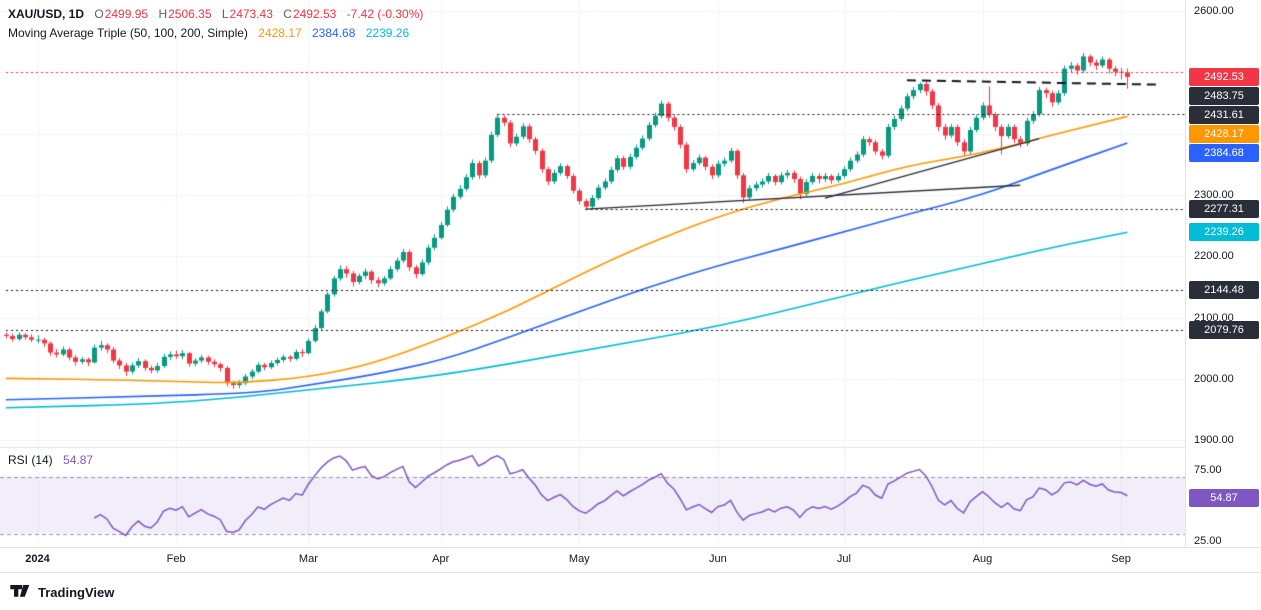 This screenshot has width=1261, height=610. I want to click on rsi-value: 54.87, so click(78, 460).